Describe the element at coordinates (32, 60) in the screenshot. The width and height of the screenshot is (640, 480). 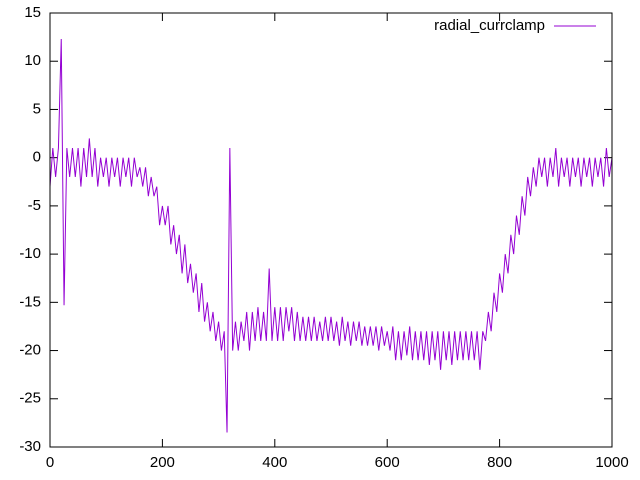
I see `y-tick-label: 10` at that location.